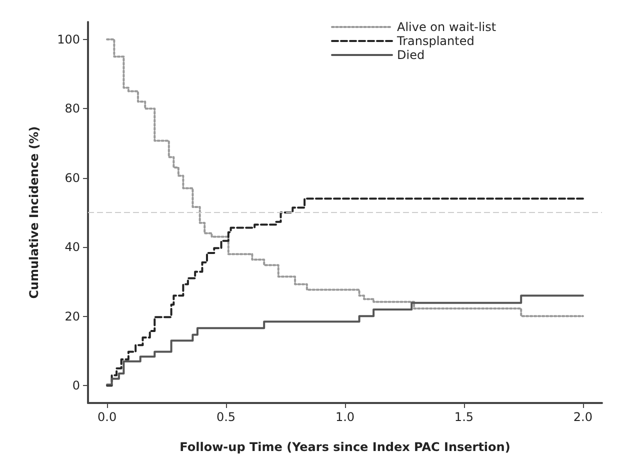 The image size is (638, 473). Describe the element at coordinates (464, 417) in the screenshot. I see `x-tick-label: 1.5` at that location.